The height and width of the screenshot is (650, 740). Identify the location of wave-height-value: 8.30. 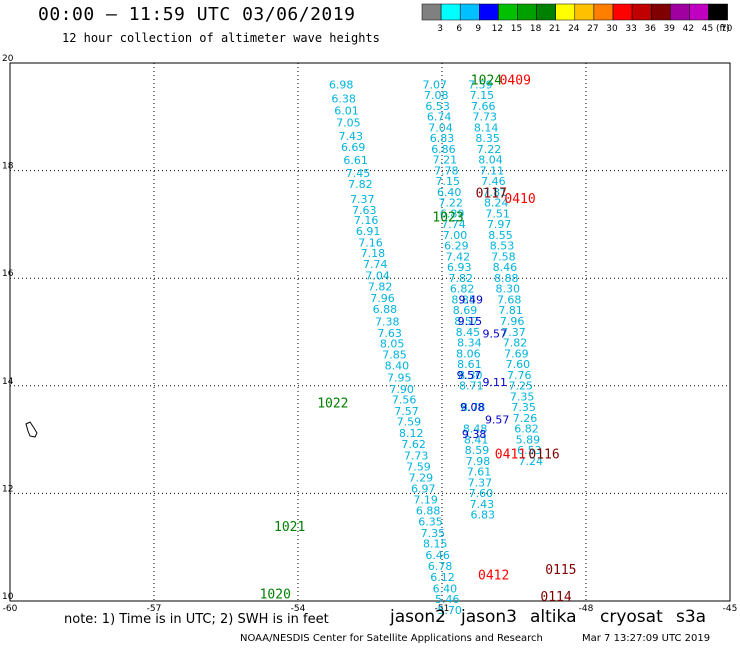
(508, 289).